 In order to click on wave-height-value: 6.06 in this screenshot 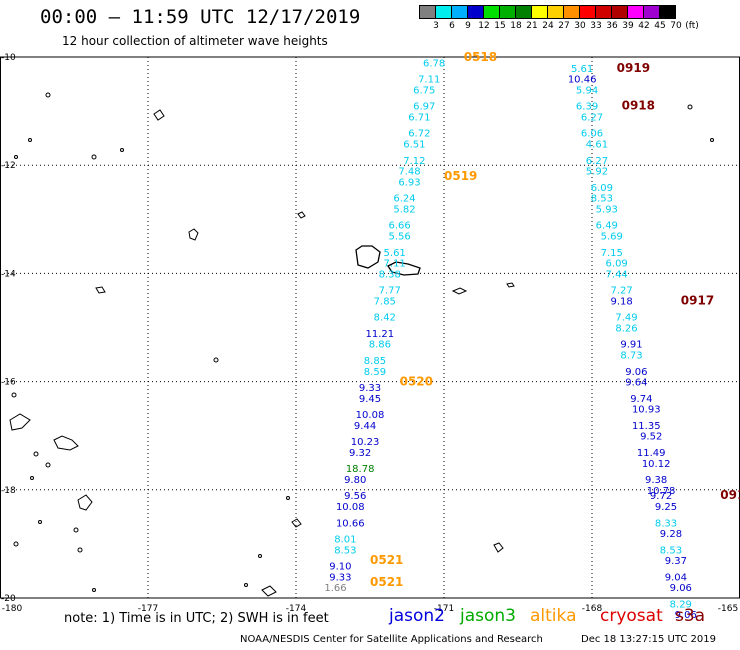, I will do `click(592, 134)`.